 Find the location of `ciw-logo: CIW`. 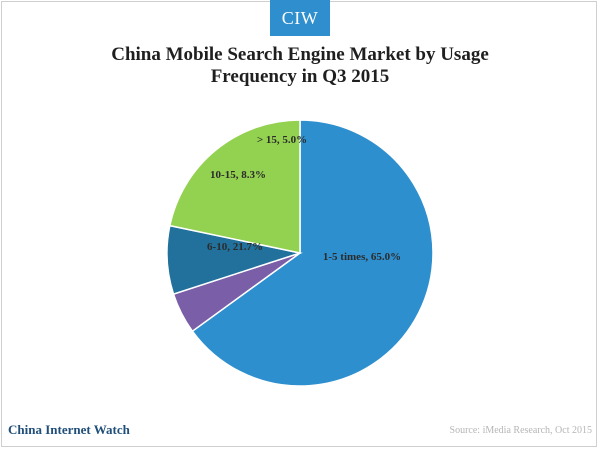

ciw-logo: CIW is located at coordinates (300, 18).